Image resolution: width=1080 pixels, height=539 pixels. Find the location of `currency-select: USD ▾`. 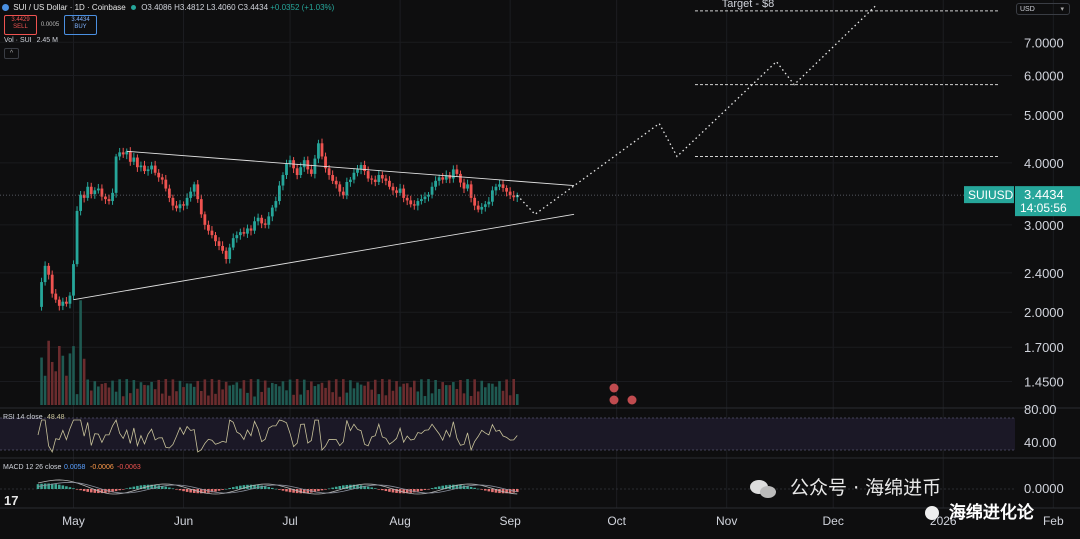

currency-select: USD ▾ is located at coordinates (1043, 9).